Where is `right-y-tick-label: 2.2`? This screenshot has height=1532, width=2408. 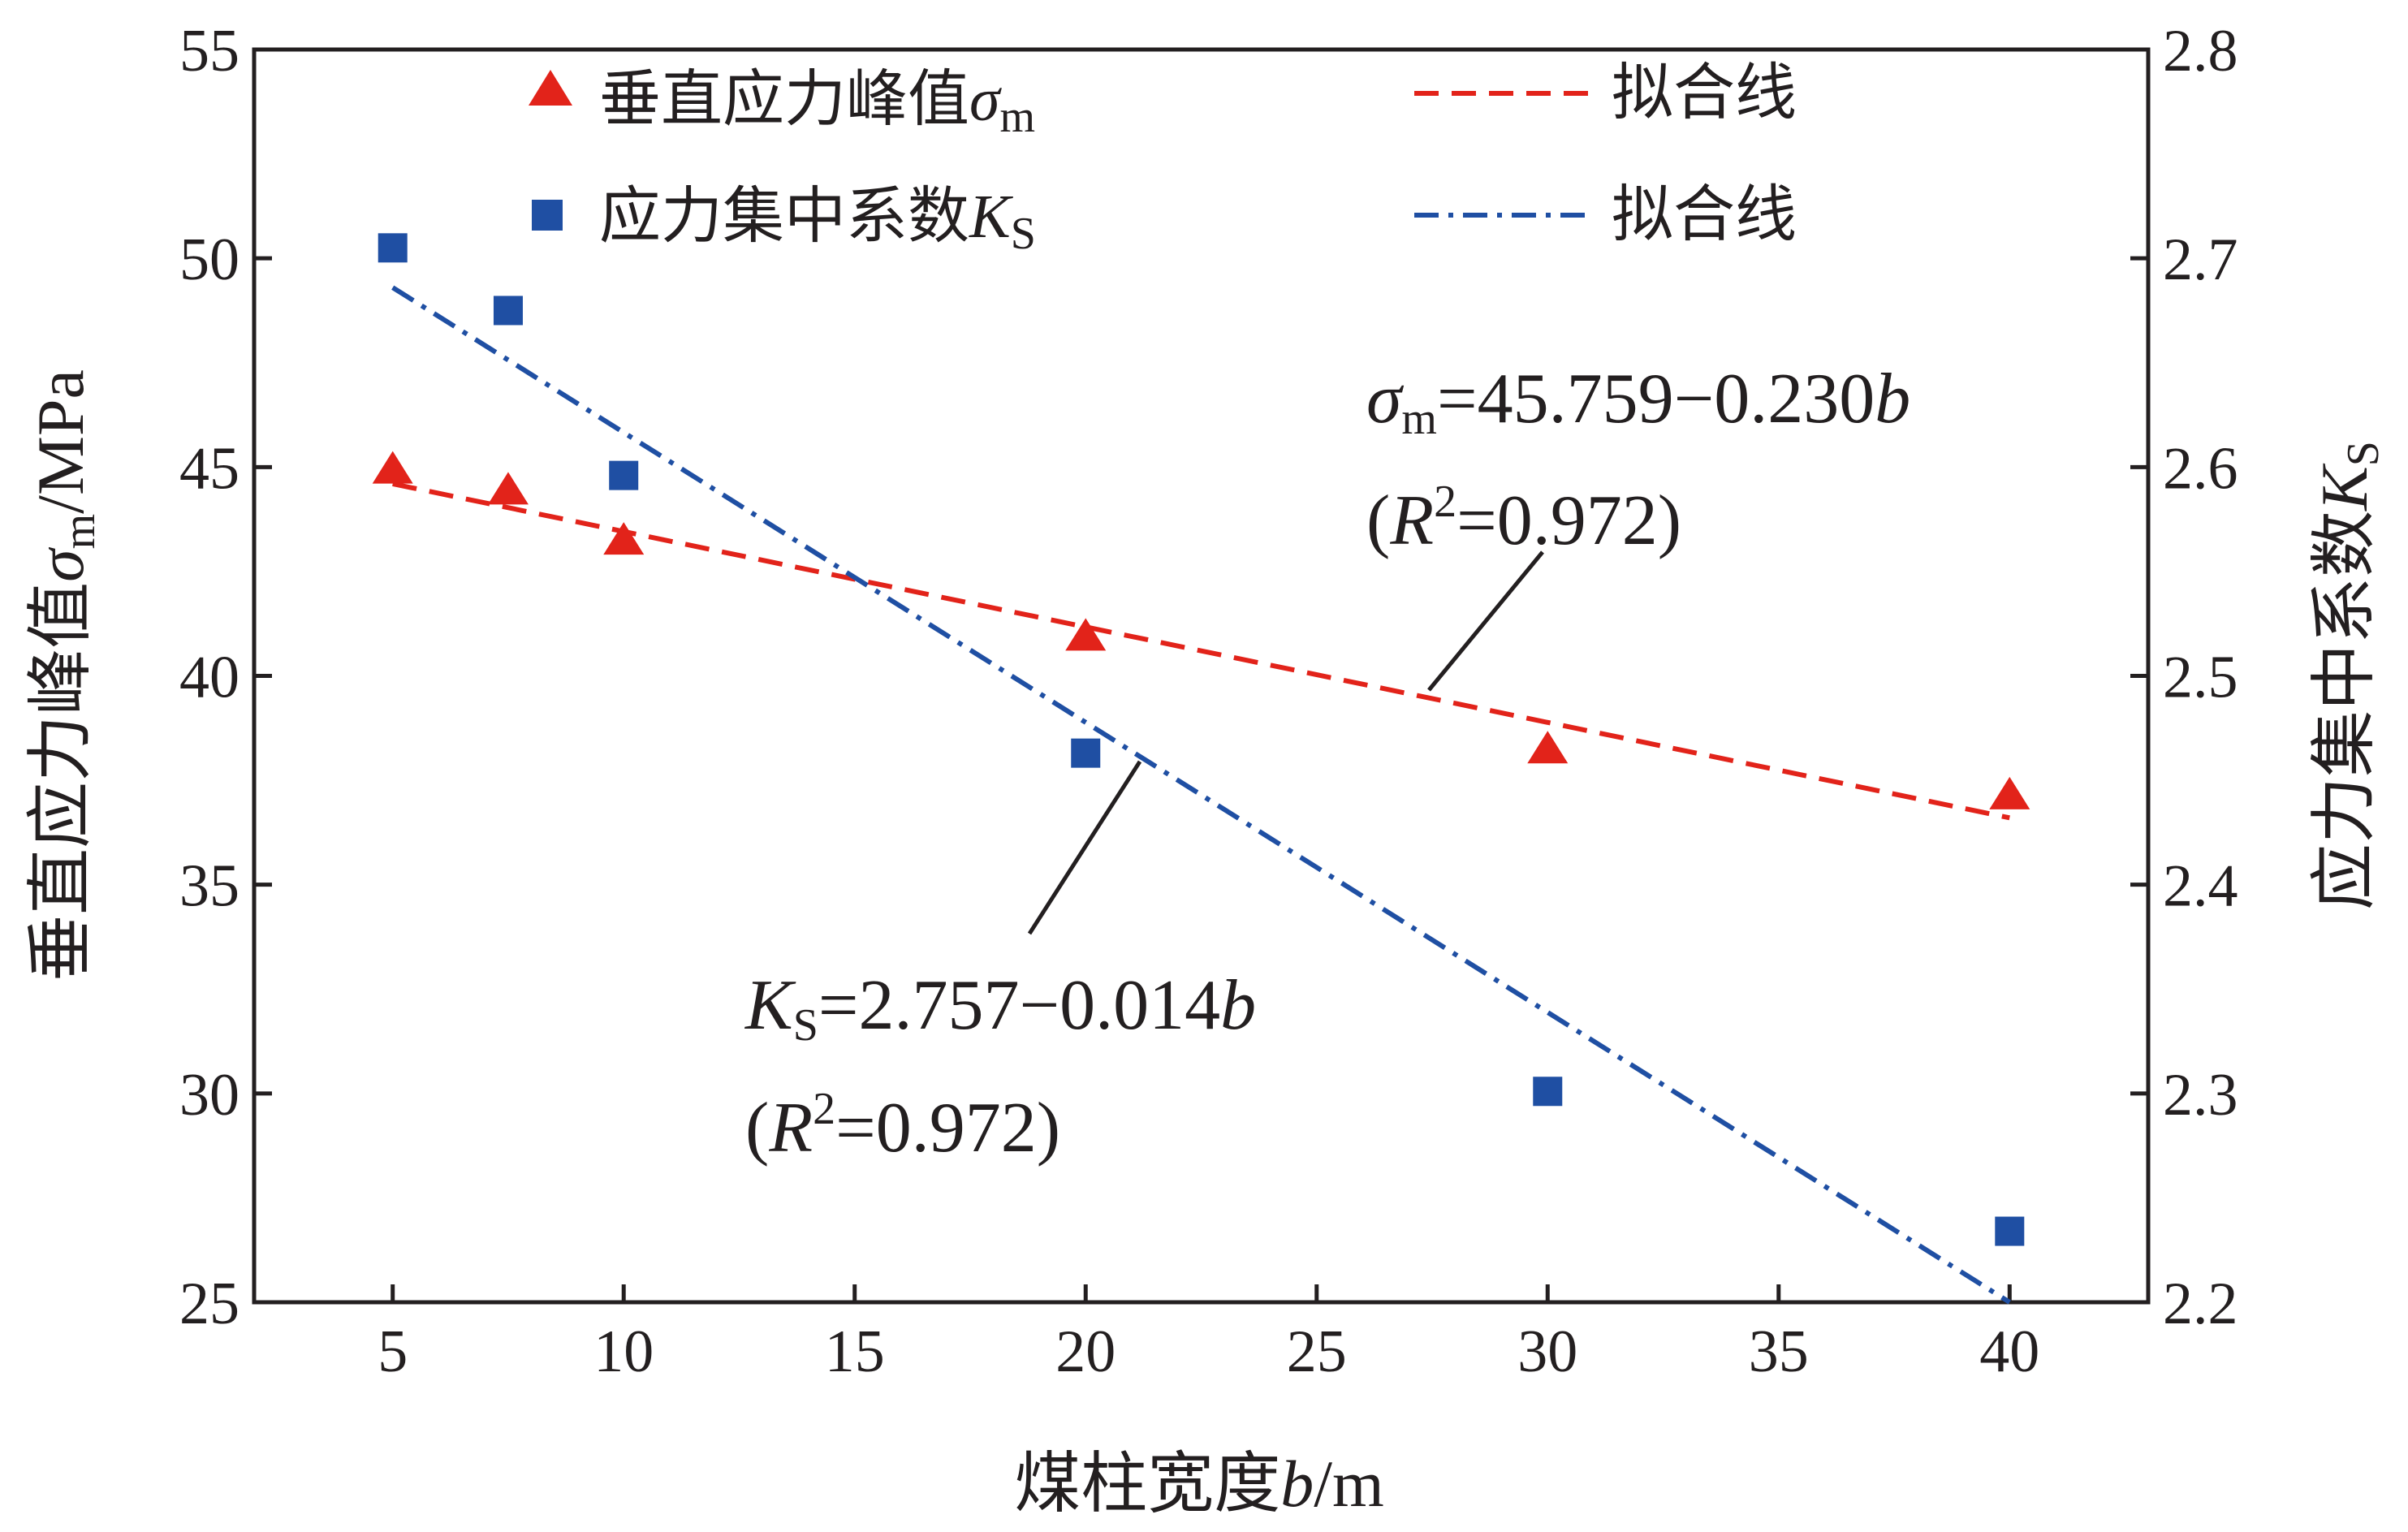 right-y-tick-label: 2.2 is located at coordinates (2200, 1304).